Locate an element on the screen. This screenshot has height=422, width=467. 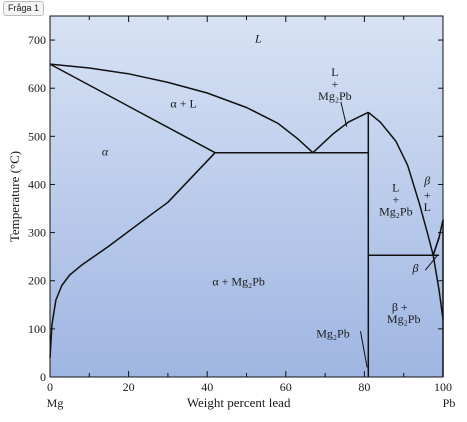
y-tick-label: 200 is located at coordinates (37, 281).